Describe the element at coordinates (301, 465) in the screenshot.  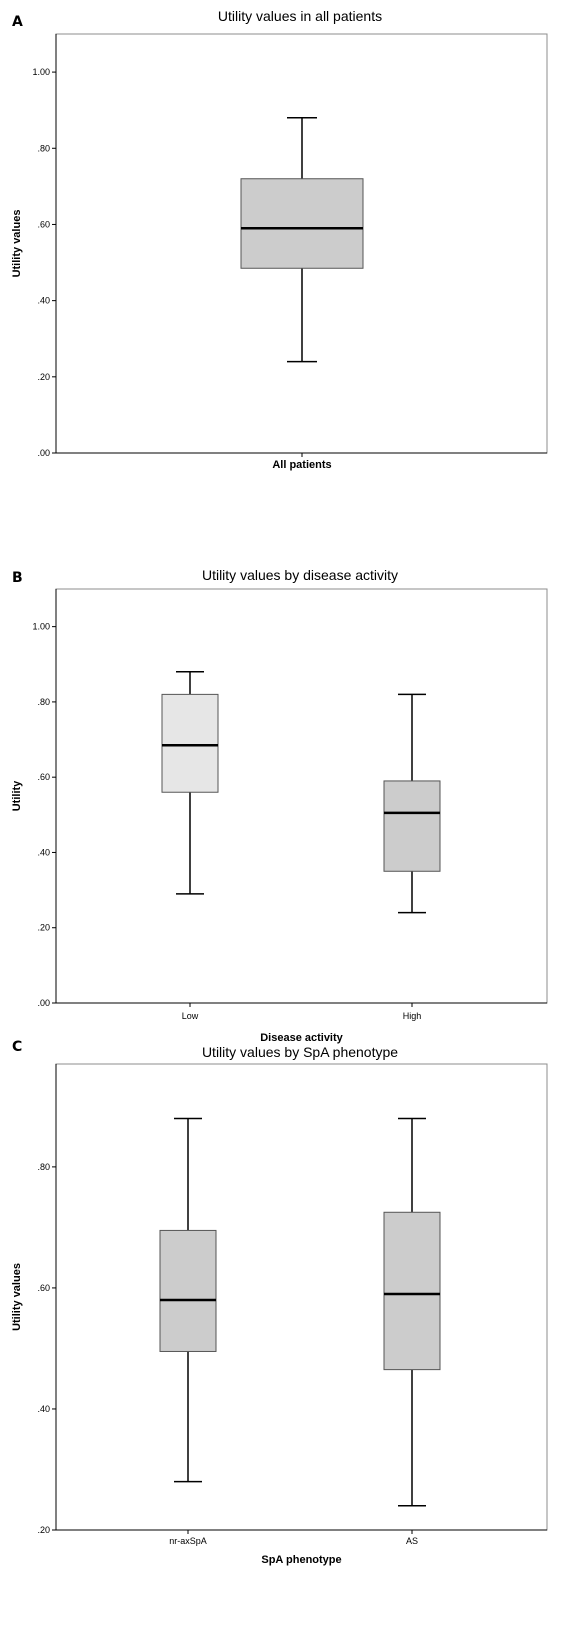
I see `x-category-label: All patients` at that location.